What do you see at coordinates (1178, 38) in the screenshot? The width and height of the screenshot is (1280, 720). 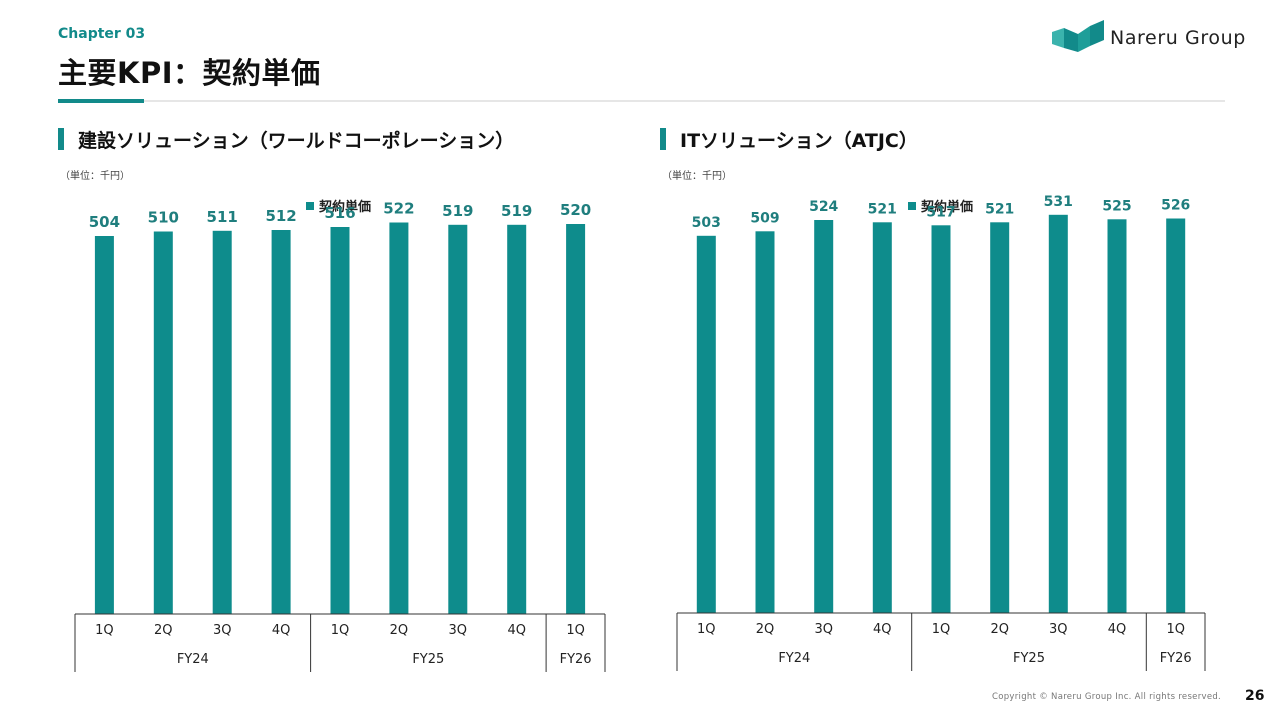 I see `logo-text: Nareru Group` at bounding box center [1178, 38].